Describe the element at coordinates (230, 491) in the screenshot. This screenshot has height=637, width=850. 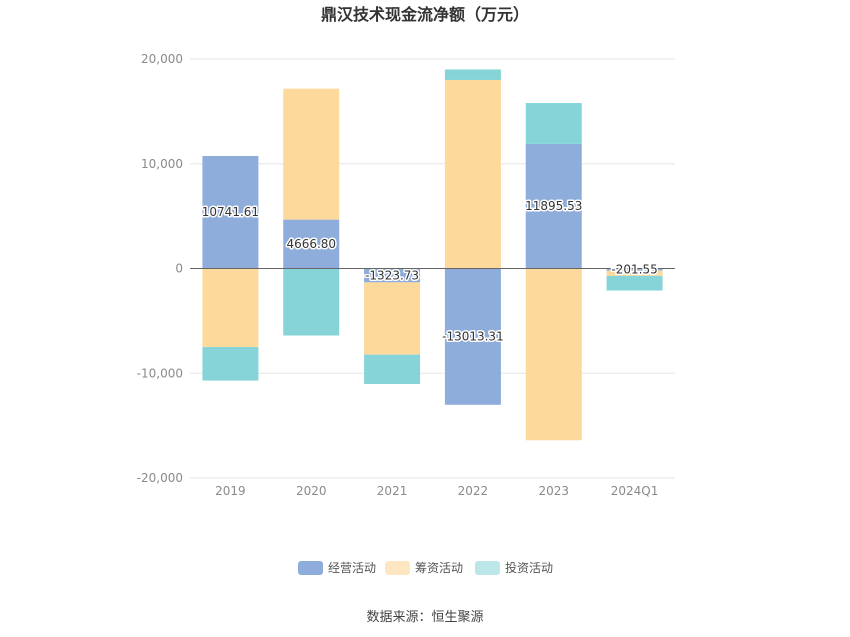
I see `x-tick-label: 2019` at that location.